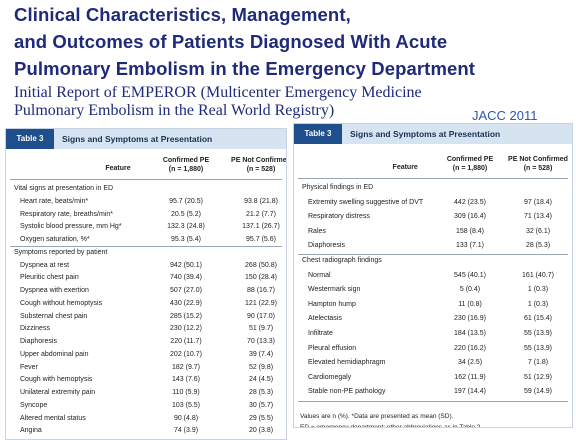  Describe the element at coordinates (45, 265) in the screenshot. I see `row-feature: Dyspnea at rest` at that location.